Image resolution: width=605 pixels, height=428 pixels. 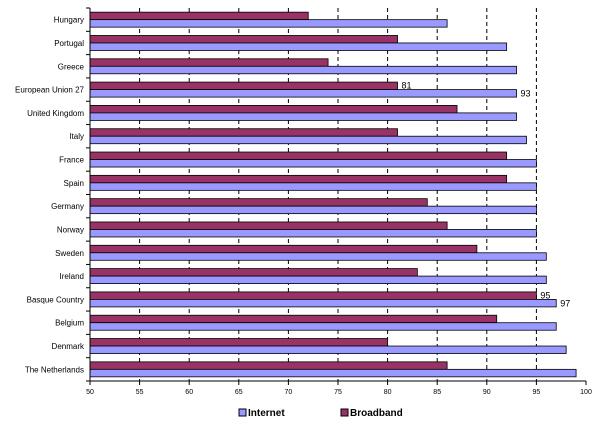 What do you see at coordinates (308, 140) in the screenshot?
I see `bar-internet-italy` at bounding box center [308, 140].